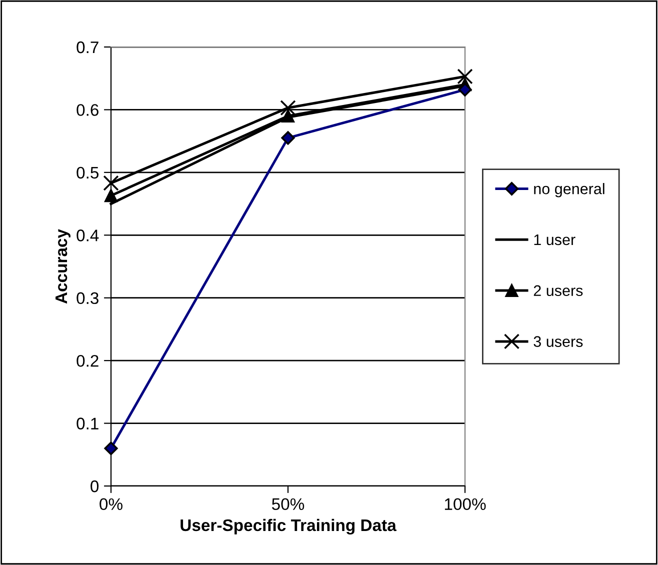 This screenshot has height=565, width=658. Describe the element at coordinates (87, 110) in the screenshot. I see `y-tick-label: 0.6` at that location.